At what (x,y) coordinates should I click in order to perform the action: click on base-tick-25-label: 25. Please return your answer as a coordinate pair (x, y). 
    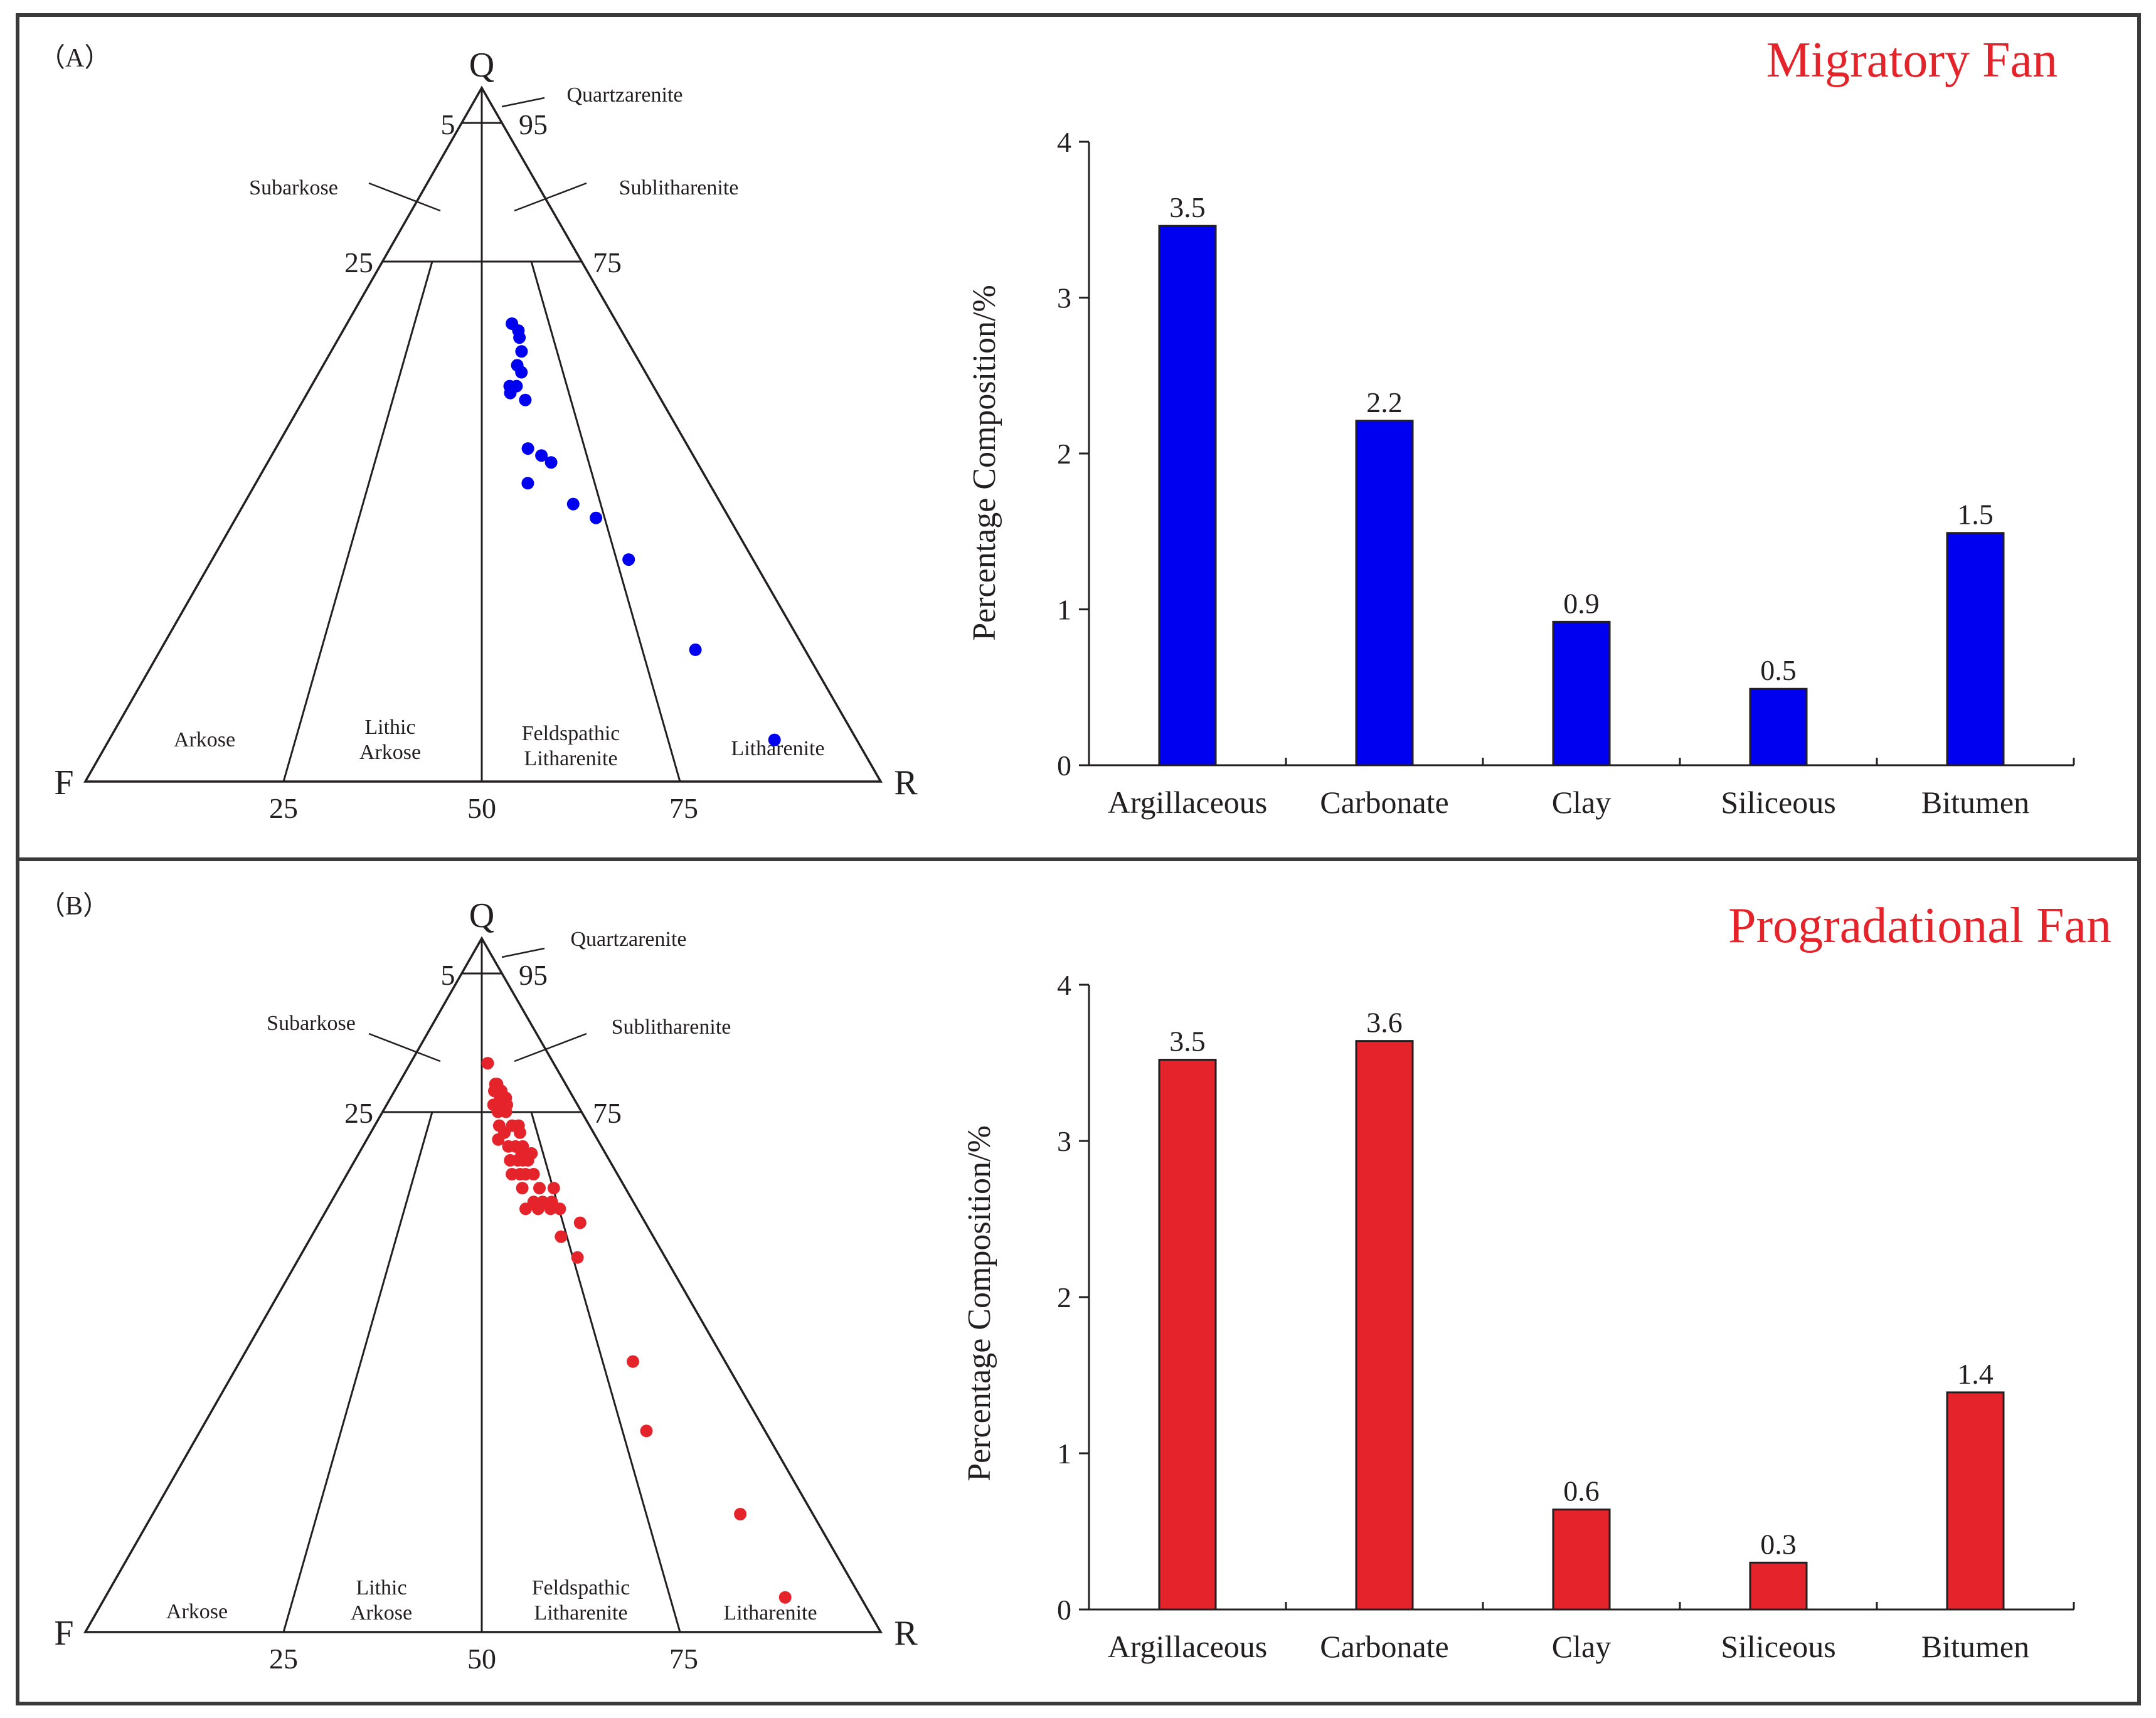
    Looking at the image, I should click on (283, 808).